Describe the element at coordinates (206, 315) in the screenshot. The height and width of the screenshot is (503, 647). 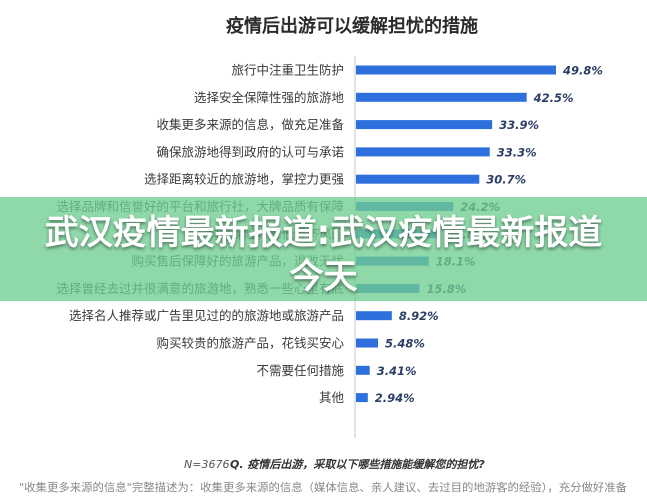
I see `category-label-9: 选择名人推荐或广告里见过的的旅游地或旅游产品` at that location.